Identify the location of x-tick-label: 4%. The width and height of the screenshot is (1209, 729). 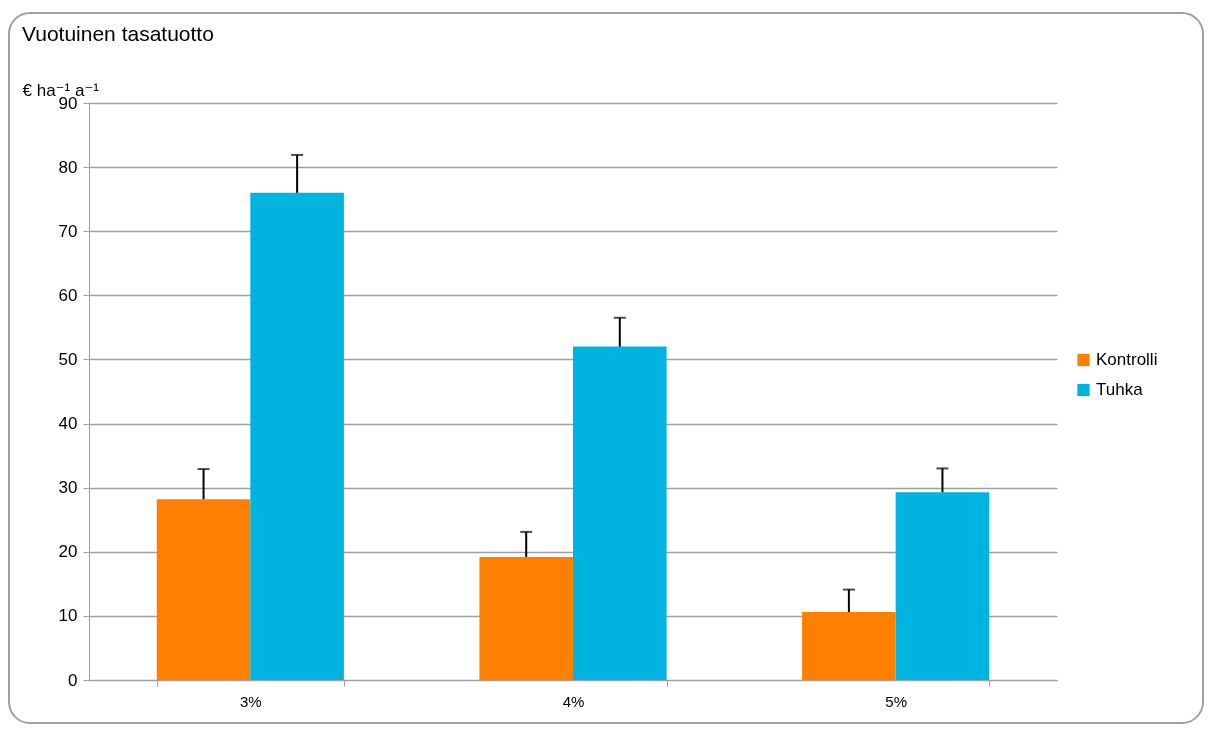
(573, 701).